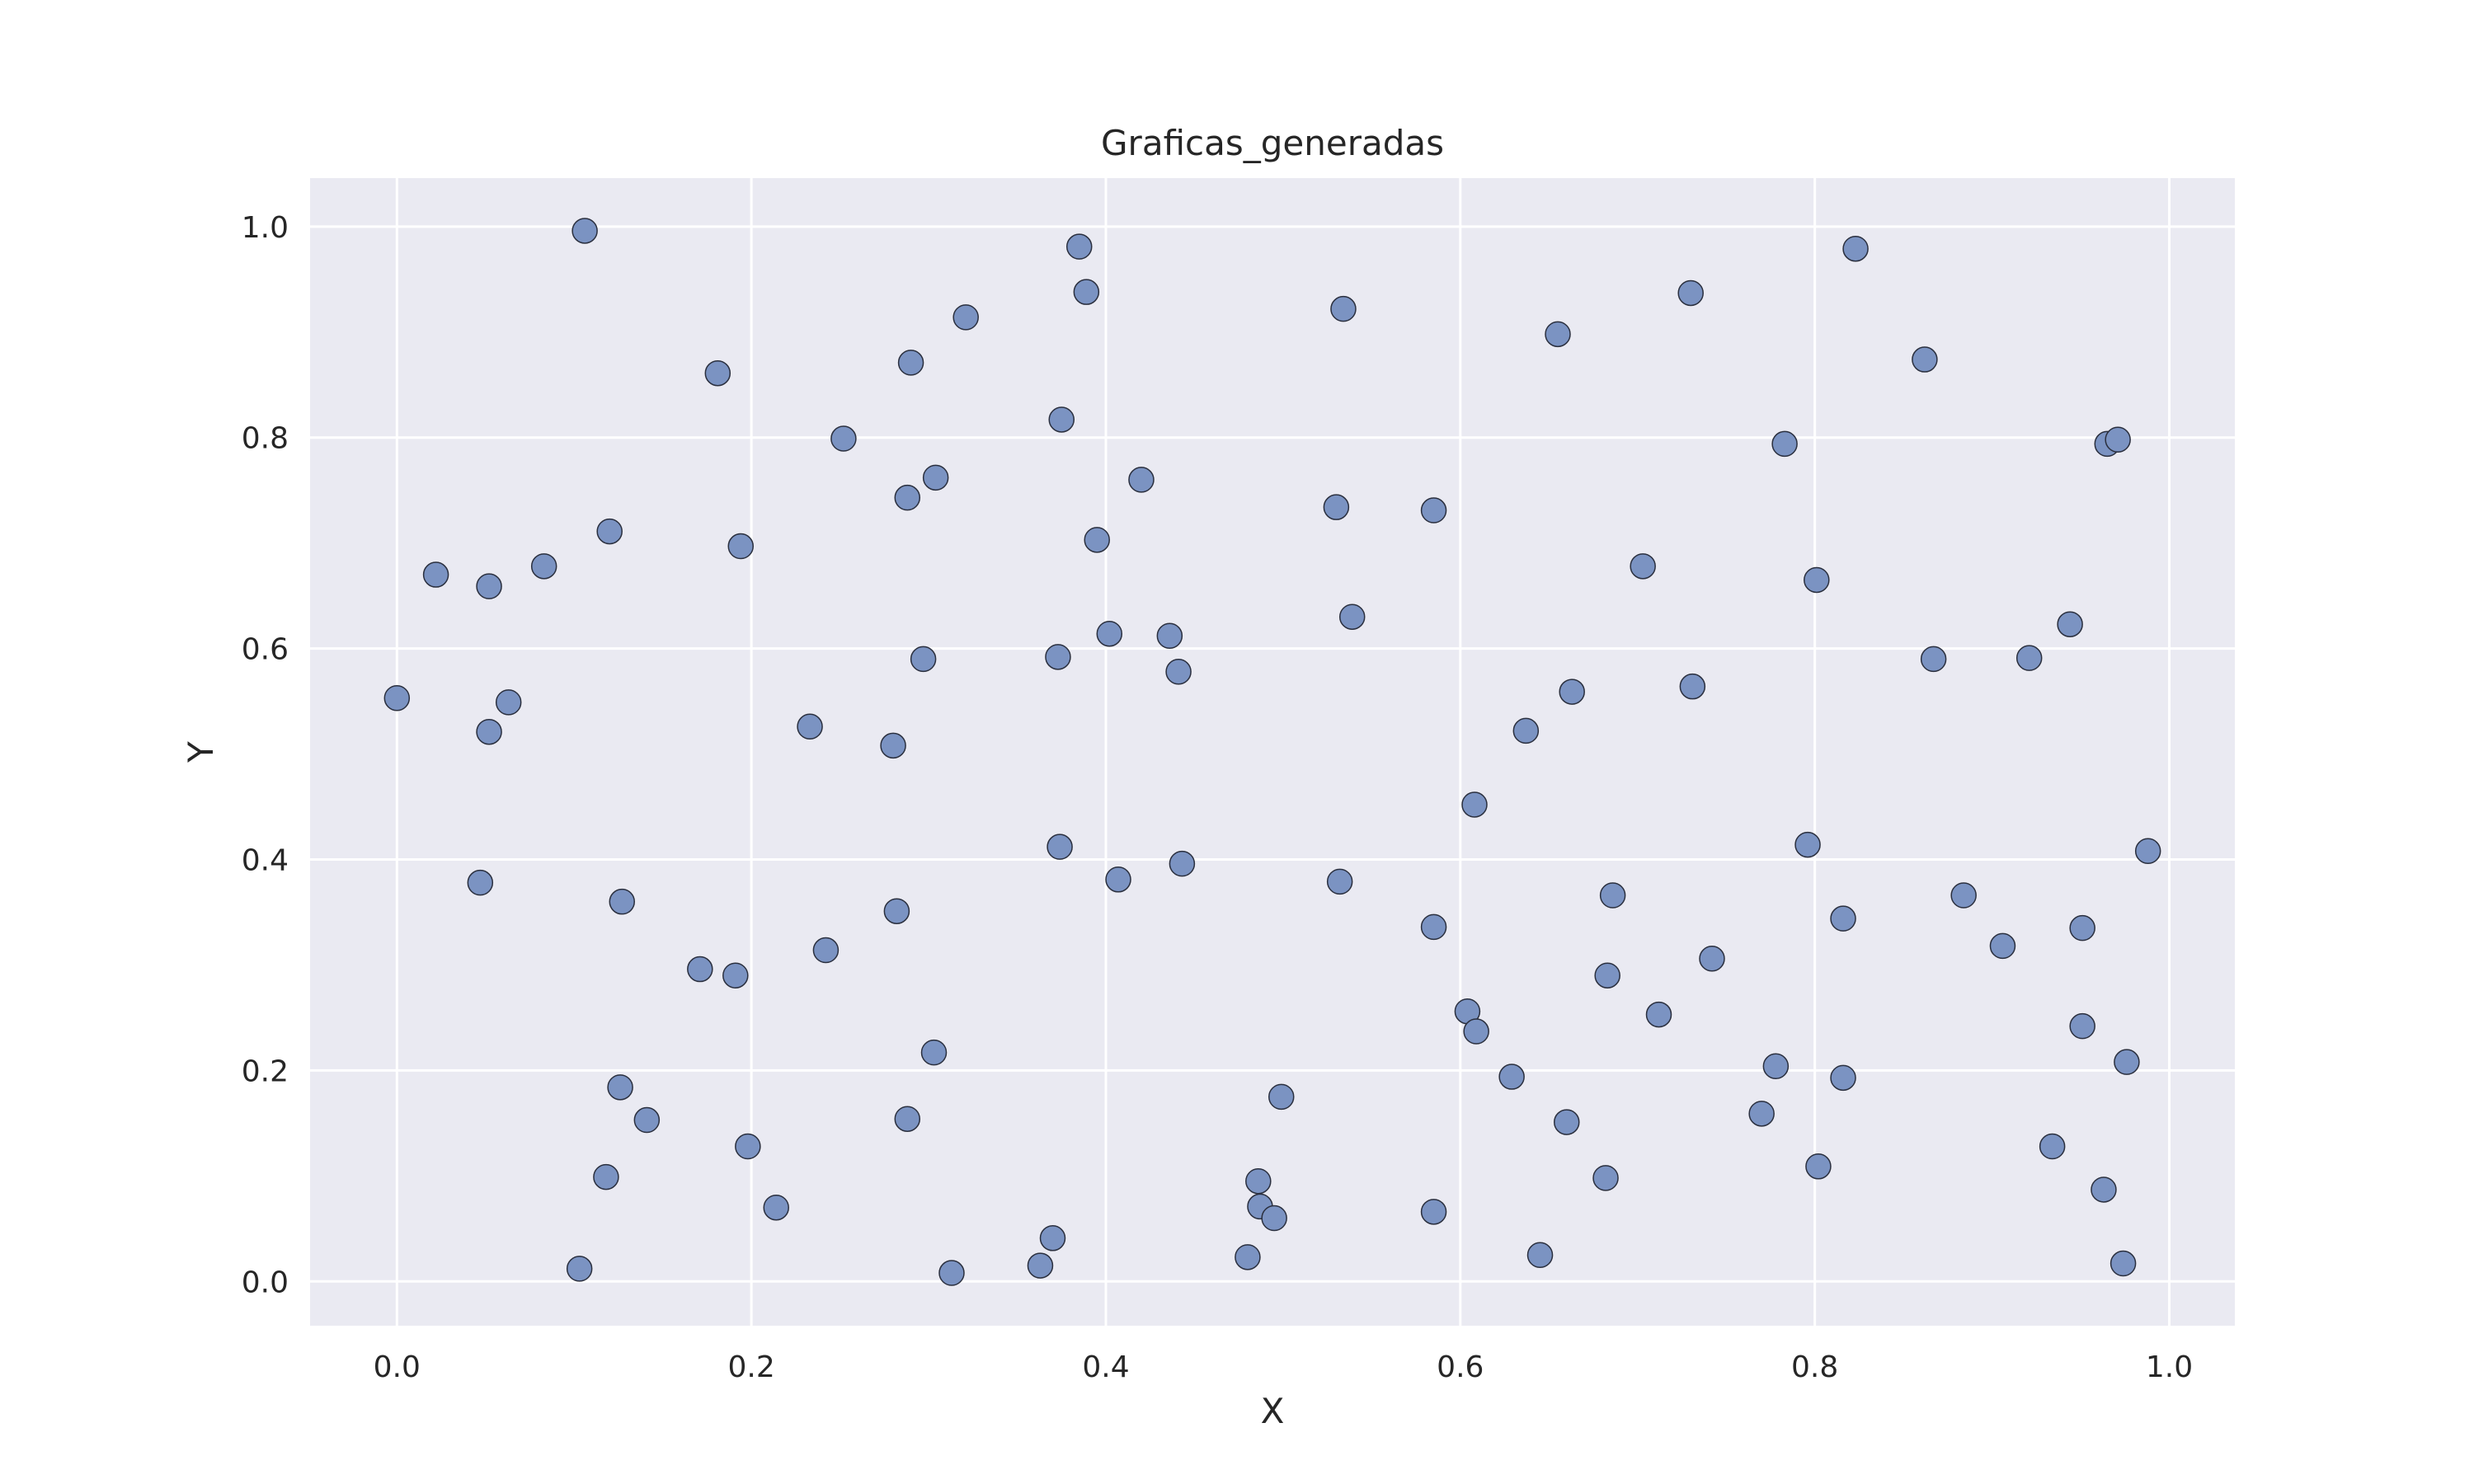  What do you see at coordinates (201, 752) in the screenshot?
I see `y-axis-label: Y` at bounding box center [201, 752].